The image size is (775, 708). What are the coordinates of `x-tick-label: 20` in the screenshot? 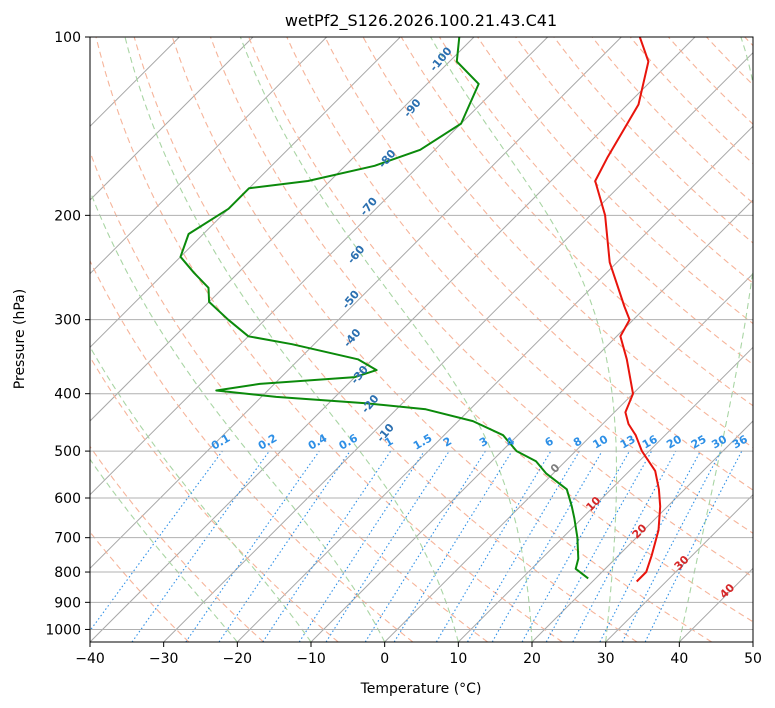 It's located at (532, 659).